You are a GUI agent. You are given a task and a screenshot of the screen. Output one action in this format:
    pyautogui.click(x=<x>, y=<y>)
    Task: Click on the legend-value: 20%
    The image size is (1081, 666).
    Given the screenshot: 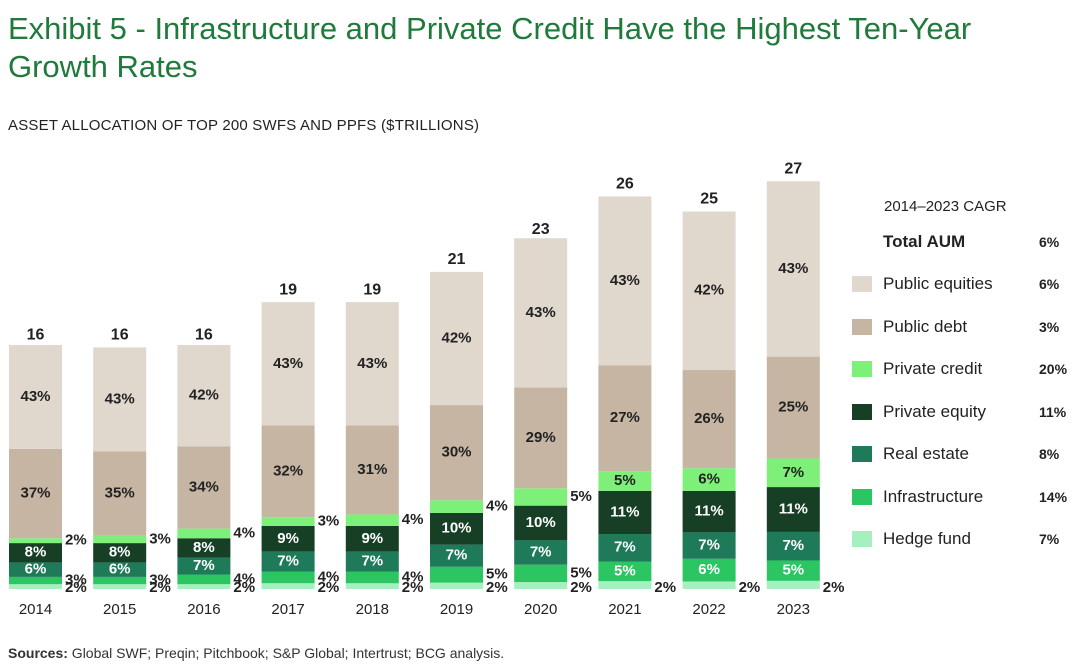 What is the action you would take?
    pyautogui.click(x=1053, y=369)
    